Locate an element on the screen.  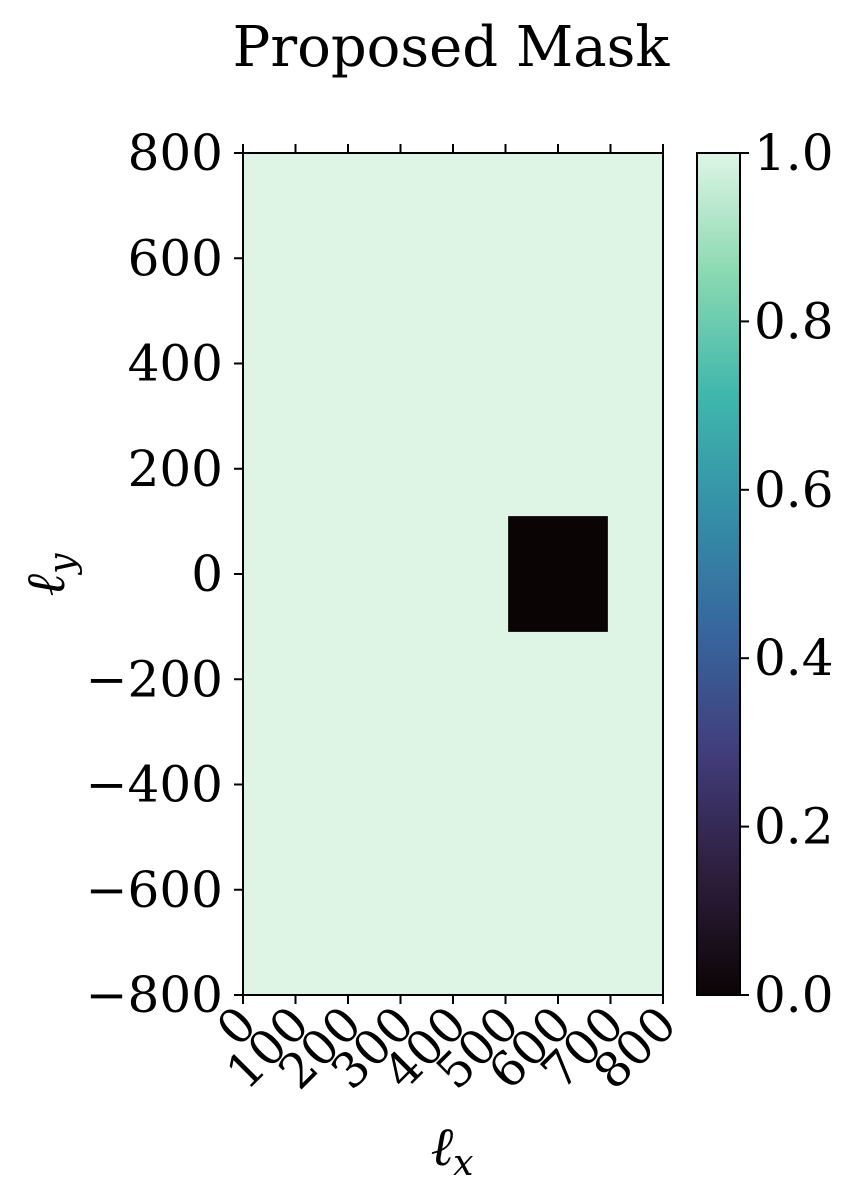
colorbar-tick-label: 0.2 is located at coordinates (794, 827).